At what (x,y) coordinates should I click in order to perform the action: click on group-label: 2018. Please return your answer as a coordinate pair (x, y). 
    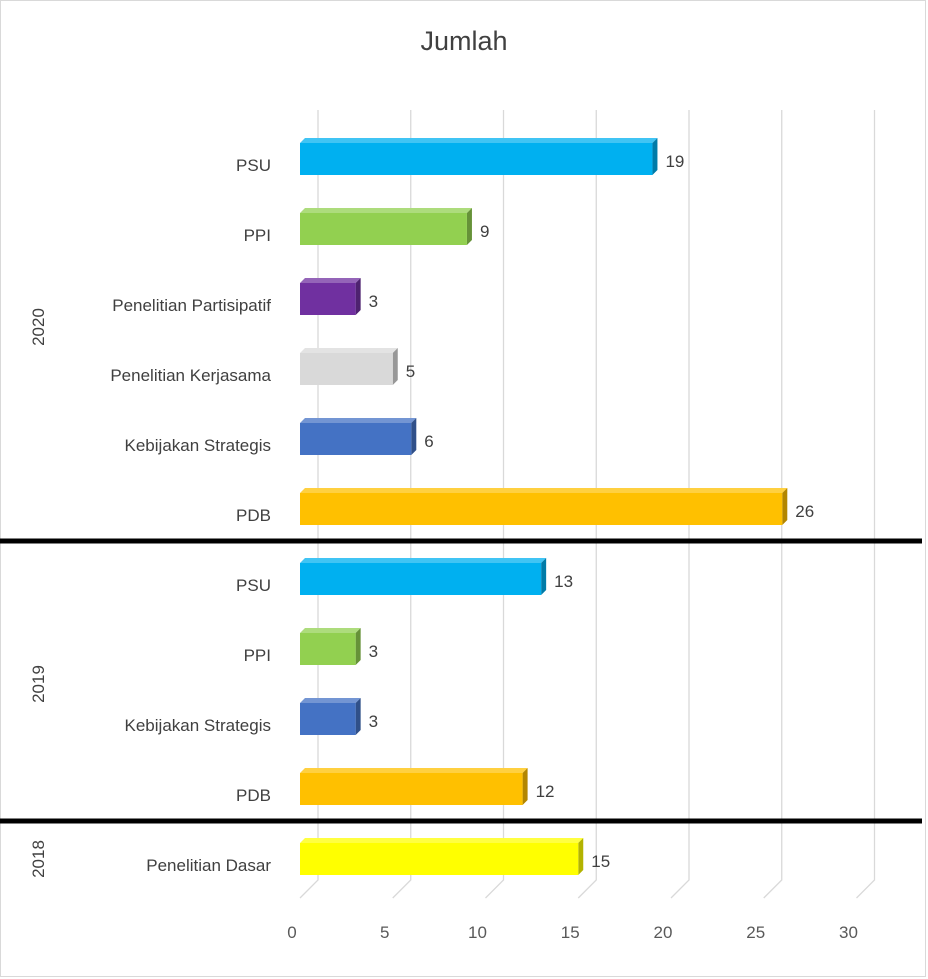
    Looking at the image, I should click on (38, 859).